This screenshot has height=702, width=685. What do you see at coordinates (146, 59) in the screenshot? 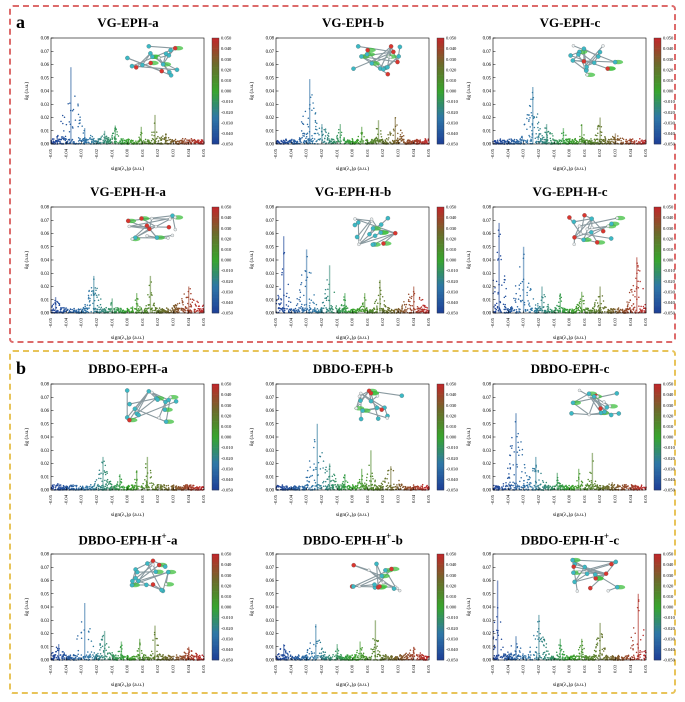
I see `bond` at bounding box center [146, 59].